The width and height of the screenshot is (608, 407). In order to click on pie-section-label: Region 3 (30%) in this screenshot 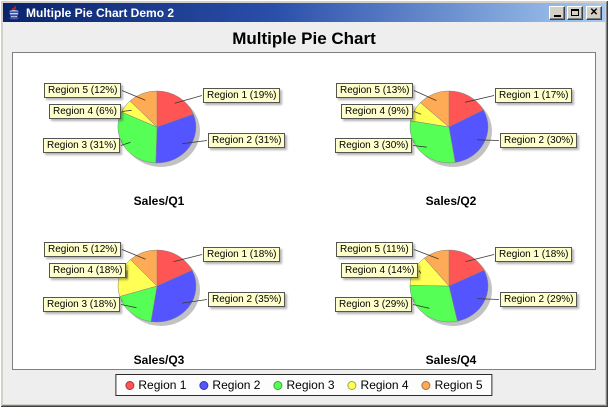, I will do `click(374, 145)`.